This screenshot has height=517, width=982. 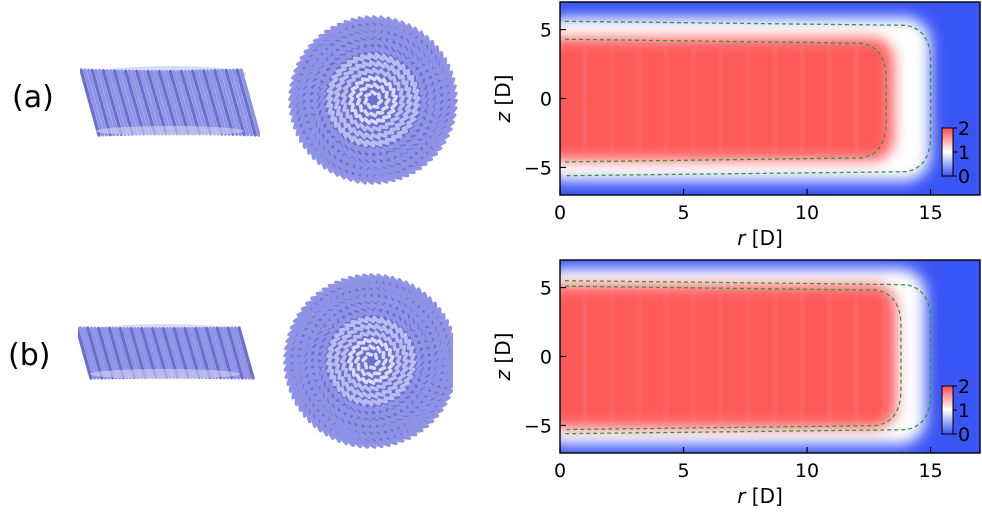 I want to click on rods-top-a, so click(x=373, y=100).